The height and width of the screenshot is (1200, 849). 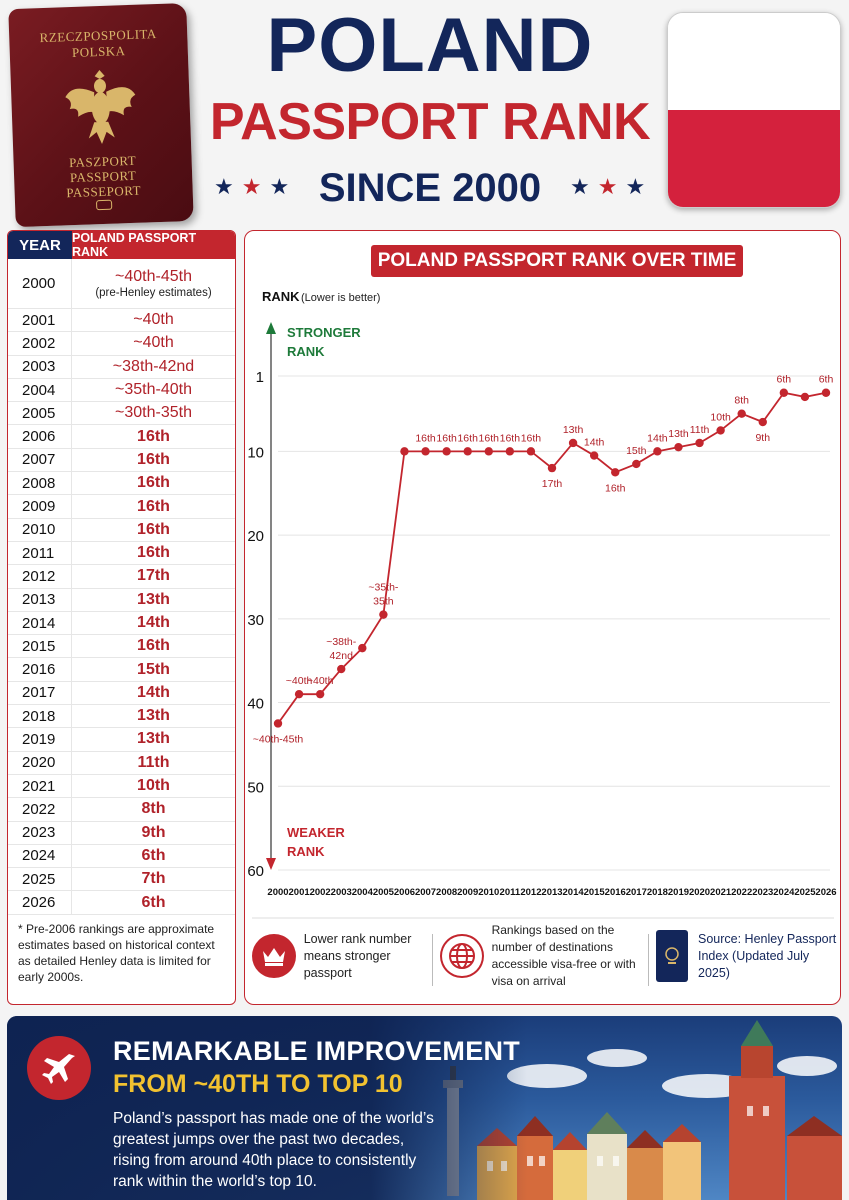 I want to click on table-cell-year: 2018, so click(x=40, y=716).